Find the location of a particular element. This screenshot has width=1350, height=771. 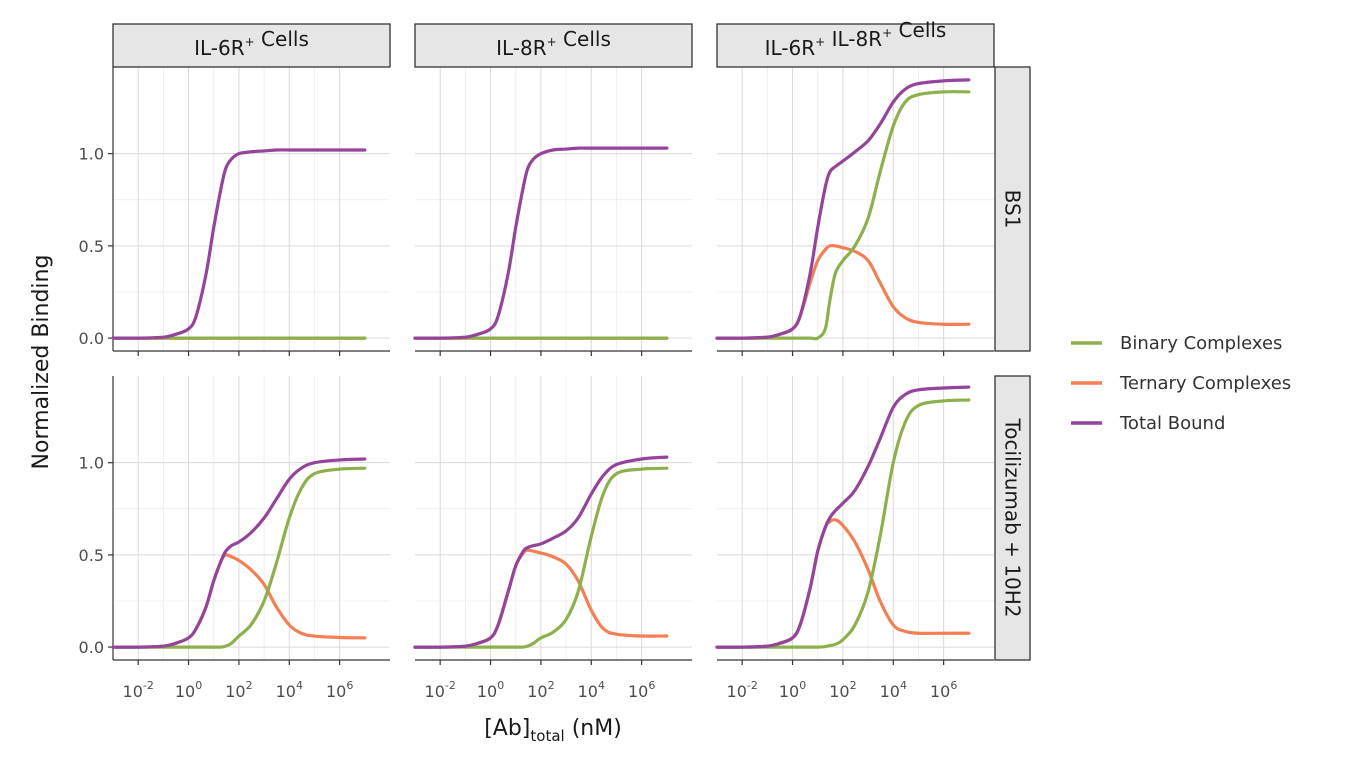

series-group-r0-c1 is located at coordinates (541, 243).